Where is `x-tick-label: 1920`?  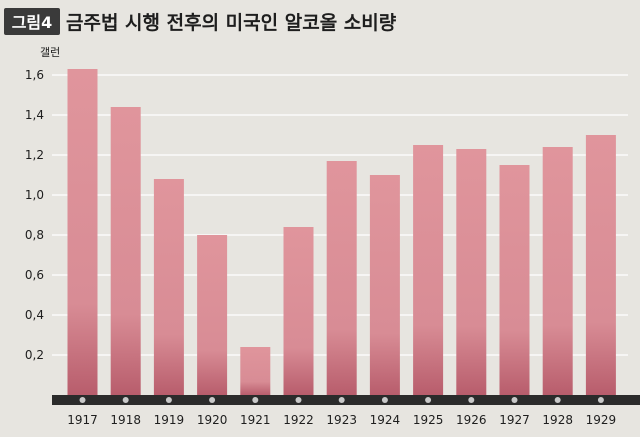
x-tick-label: 1920 is located at coordinates (212, 420).